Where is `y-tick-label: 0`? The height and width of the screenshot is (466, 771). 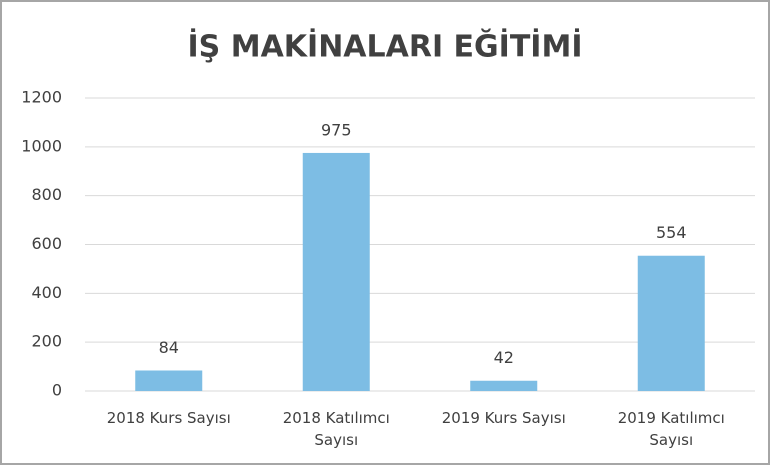 y-tick-label: 0 is located at coordinates (57, 390).